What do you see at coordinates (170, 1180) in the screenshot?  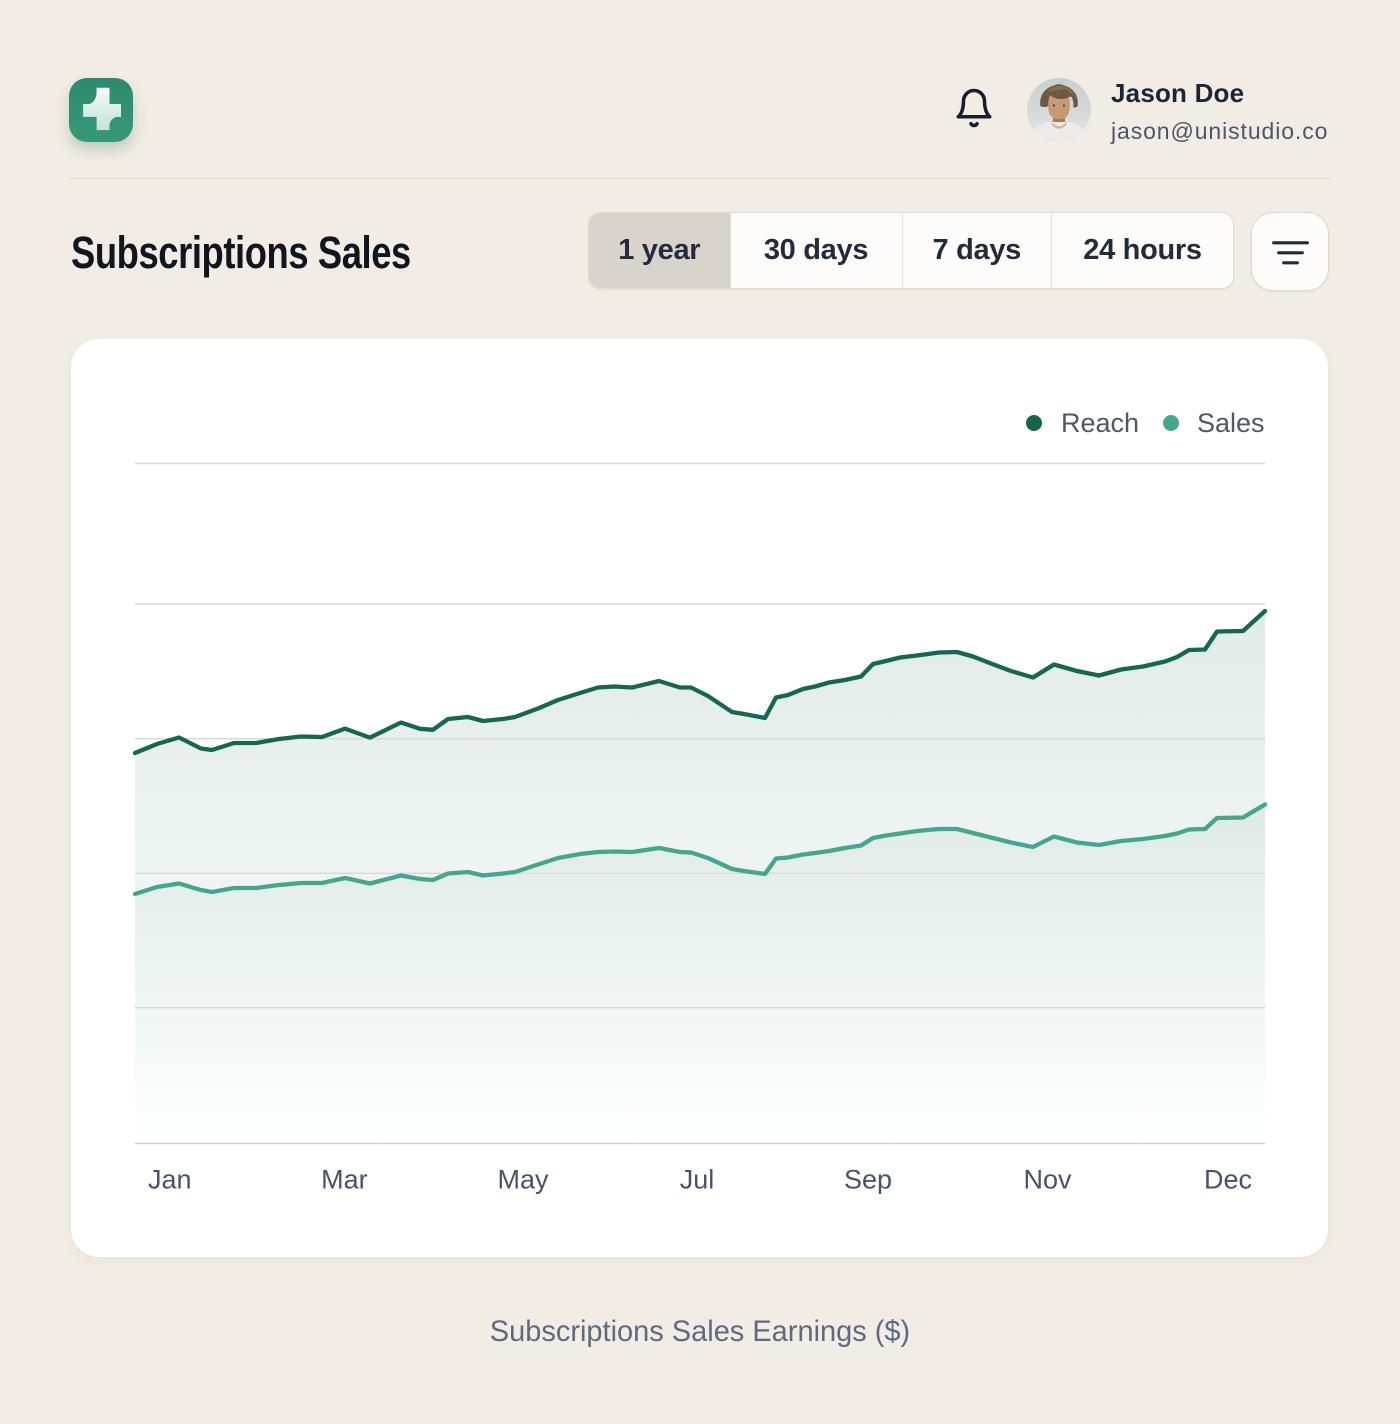 I see `svg-text: Jan` at bounding box center [170, 1180].